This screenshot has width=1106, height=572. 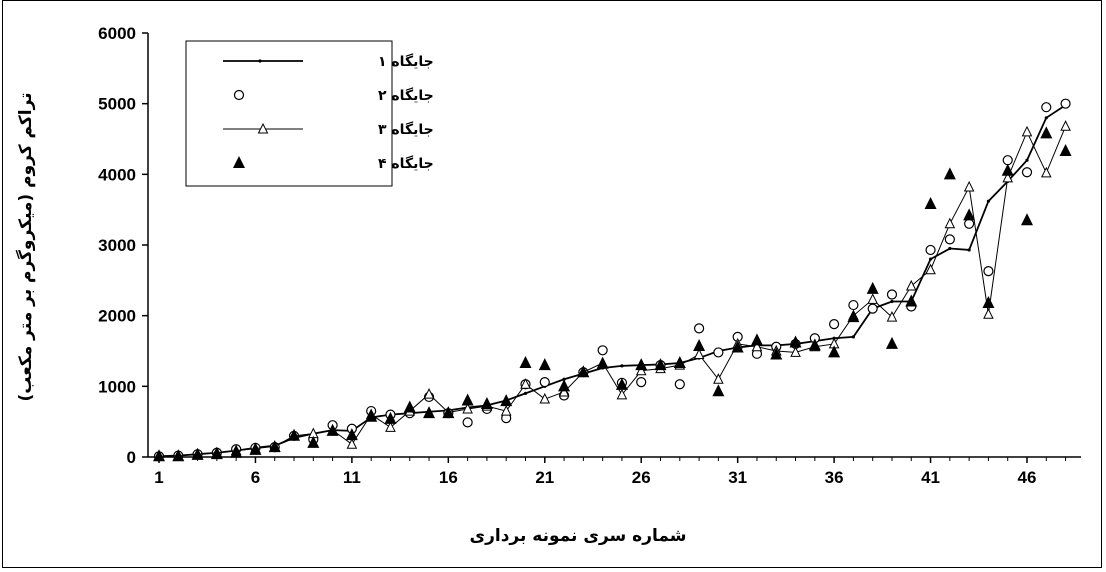 I want to click on legend-label-3: جایگاه ۳, so click(x=406, y=129).